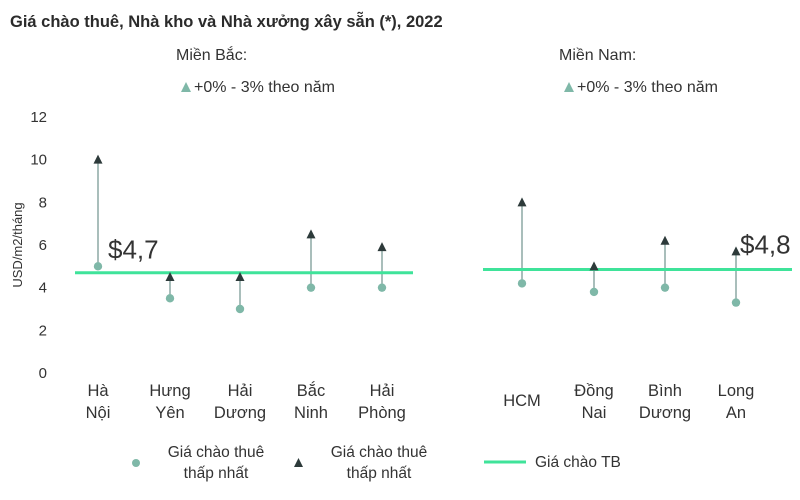 Image resolution: width=800 pixels, height=500 pixels. Describe the element at coordinates (311, 390) in the screenshot. I see `category-label: Bắc` at that location.